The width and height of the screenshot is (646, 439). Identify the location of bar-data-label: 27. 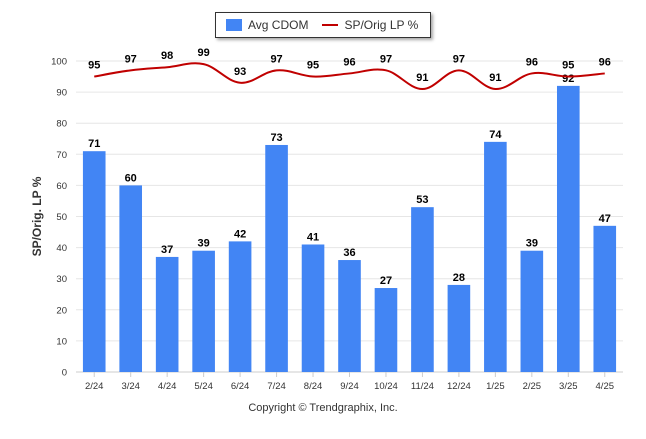
(386, 281).